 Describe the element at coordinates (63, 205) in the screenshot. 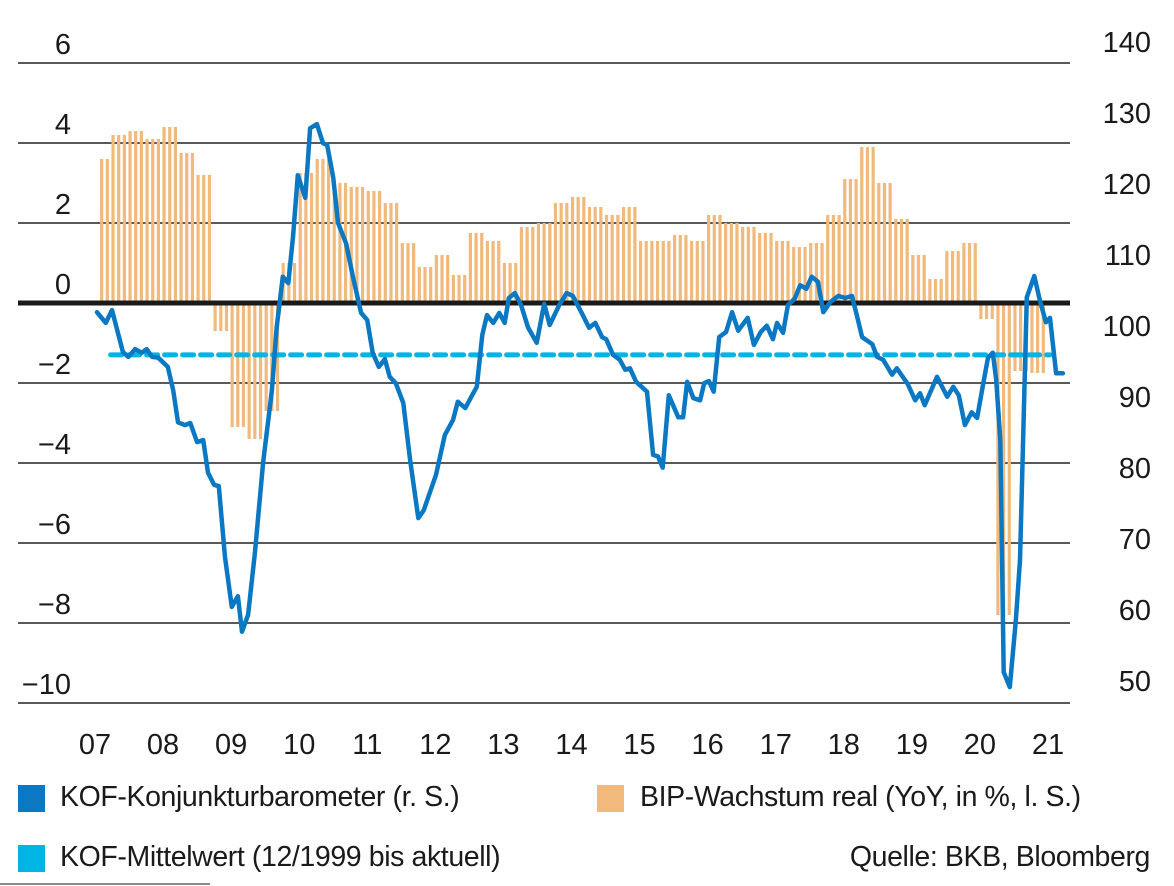

I see `y-left-tick-label: 2` at that location.